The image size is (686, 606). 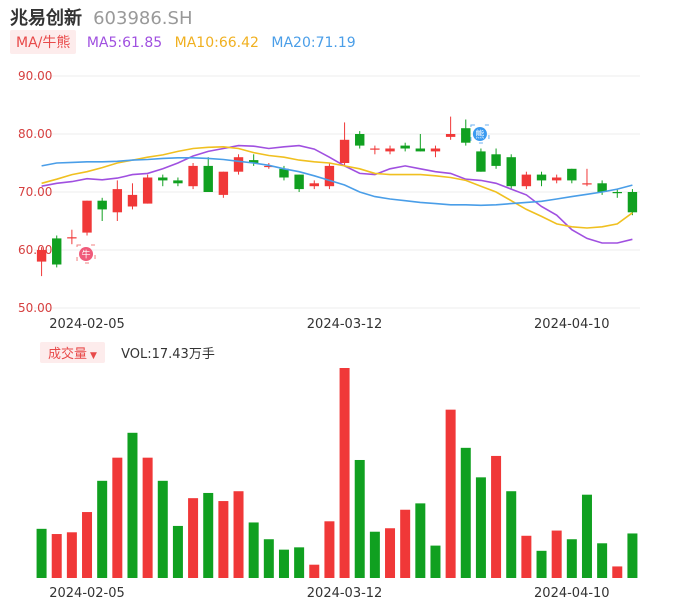 What do you see at coordinates (68, 354) in the screenshot?
I see `volume-indicator-label: 成交量` at bounding box center [68, 354].